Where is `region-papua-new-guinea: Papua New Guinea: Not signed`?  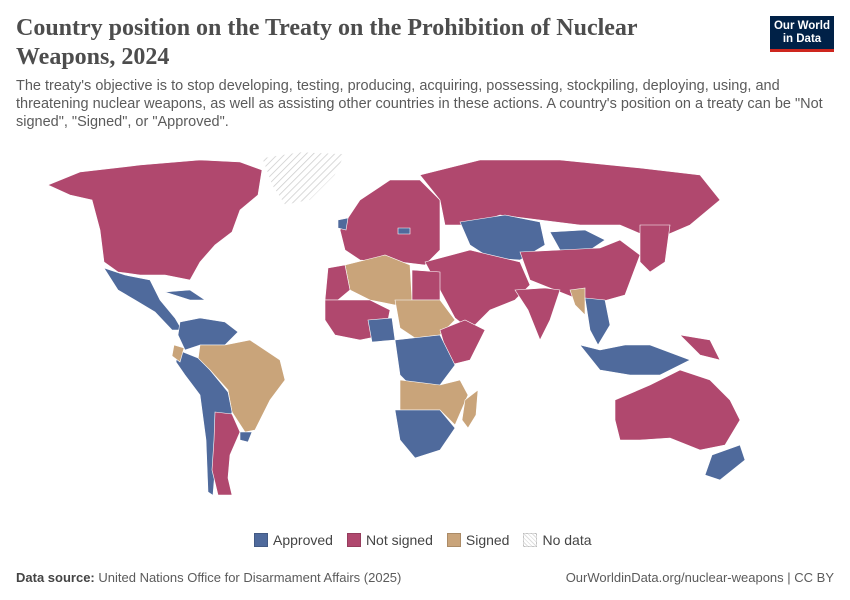 region-papua-new-guinea: Papua New Guinea: Not signed is located at coordinates (700, 347).